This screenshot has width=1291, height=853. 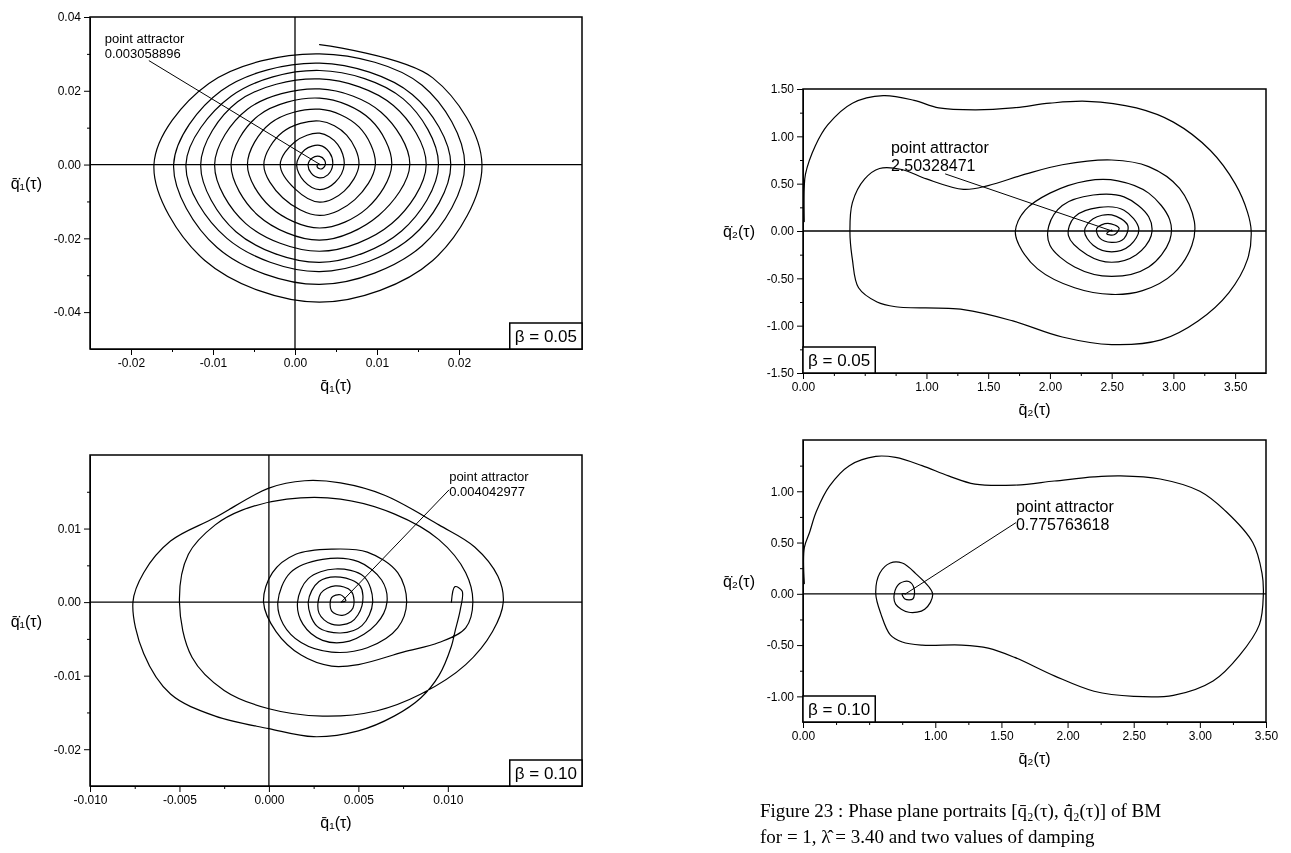 I want to click on x-tick-label: 0.010, so click(x=448, y=799).